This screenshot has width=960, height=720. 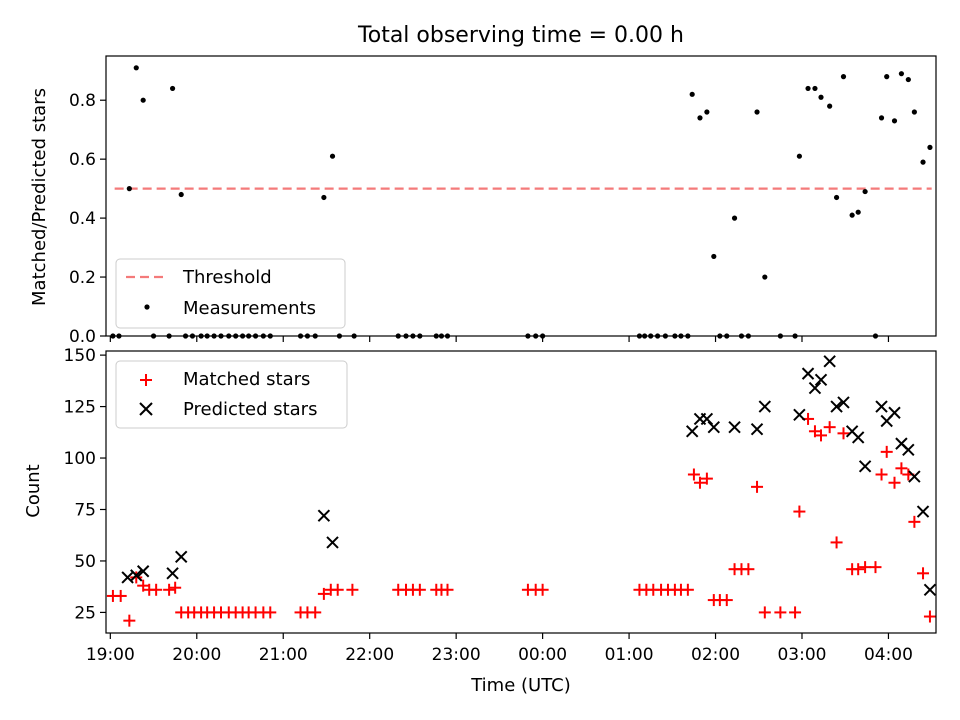 I want to click on x-tick-label: 00:00, so click(x=542, y=655).